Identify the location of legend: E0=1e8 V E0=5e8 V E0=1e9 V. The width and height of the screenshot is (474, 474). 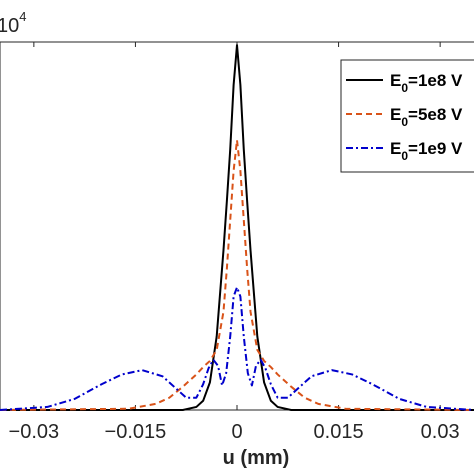
(407, 116).